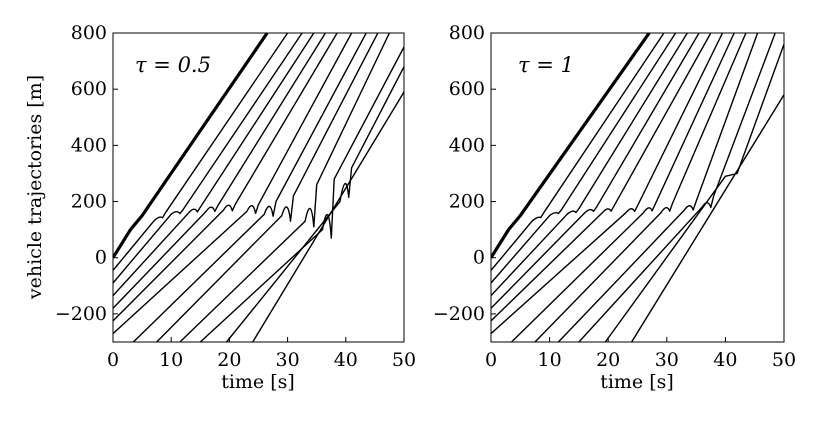  I want to click on panel-2-x-label: time [s], so click(637, 382).